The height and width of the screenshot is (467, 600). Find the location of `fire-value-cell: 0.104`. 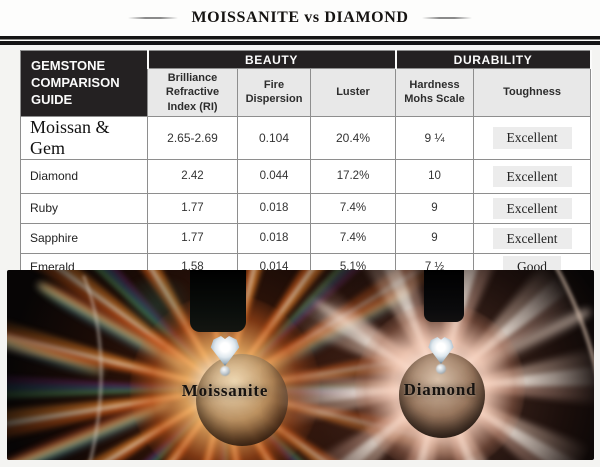

fire-value-cell: 0.104 is located at coordinates (274, 137).